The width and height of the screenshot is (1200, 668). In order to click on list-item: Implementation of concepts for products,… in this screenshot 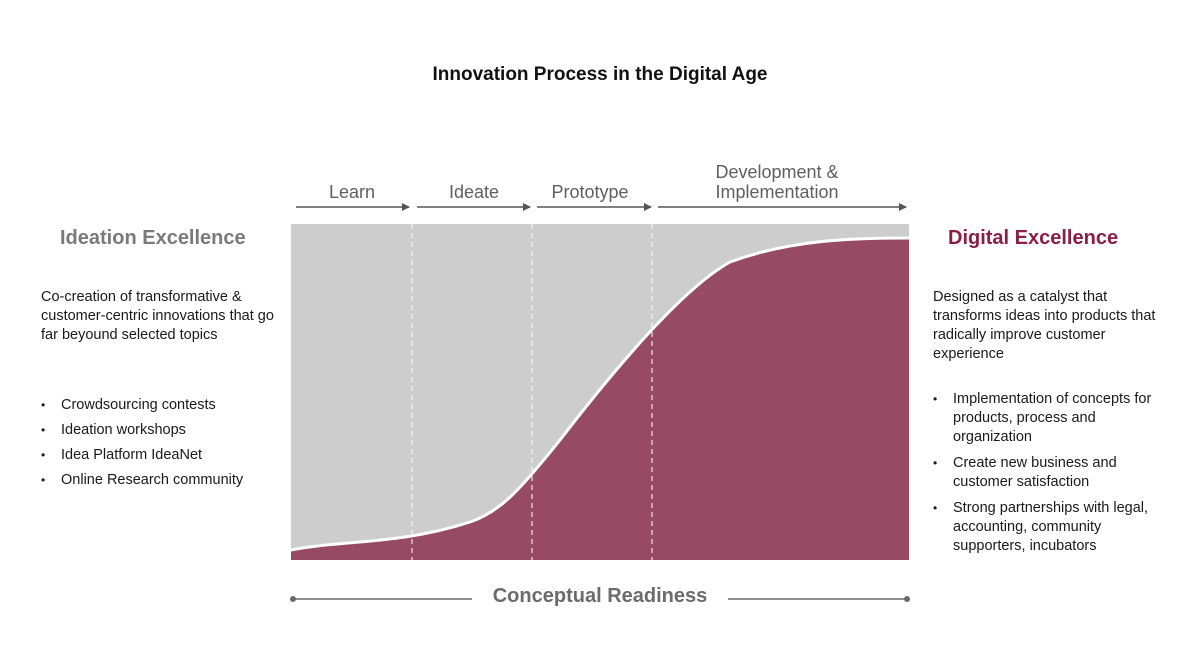, I will do `click(1048, 418)`.